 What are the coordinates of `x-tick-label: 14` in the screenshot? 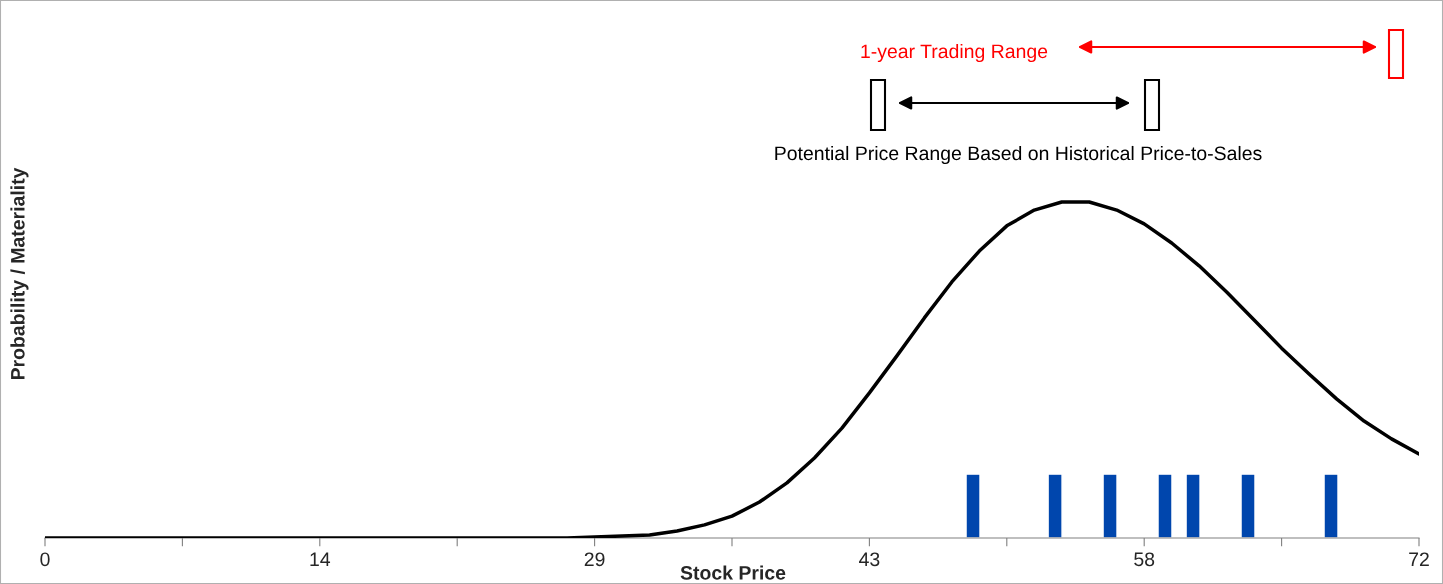 It's located at (320, 559).